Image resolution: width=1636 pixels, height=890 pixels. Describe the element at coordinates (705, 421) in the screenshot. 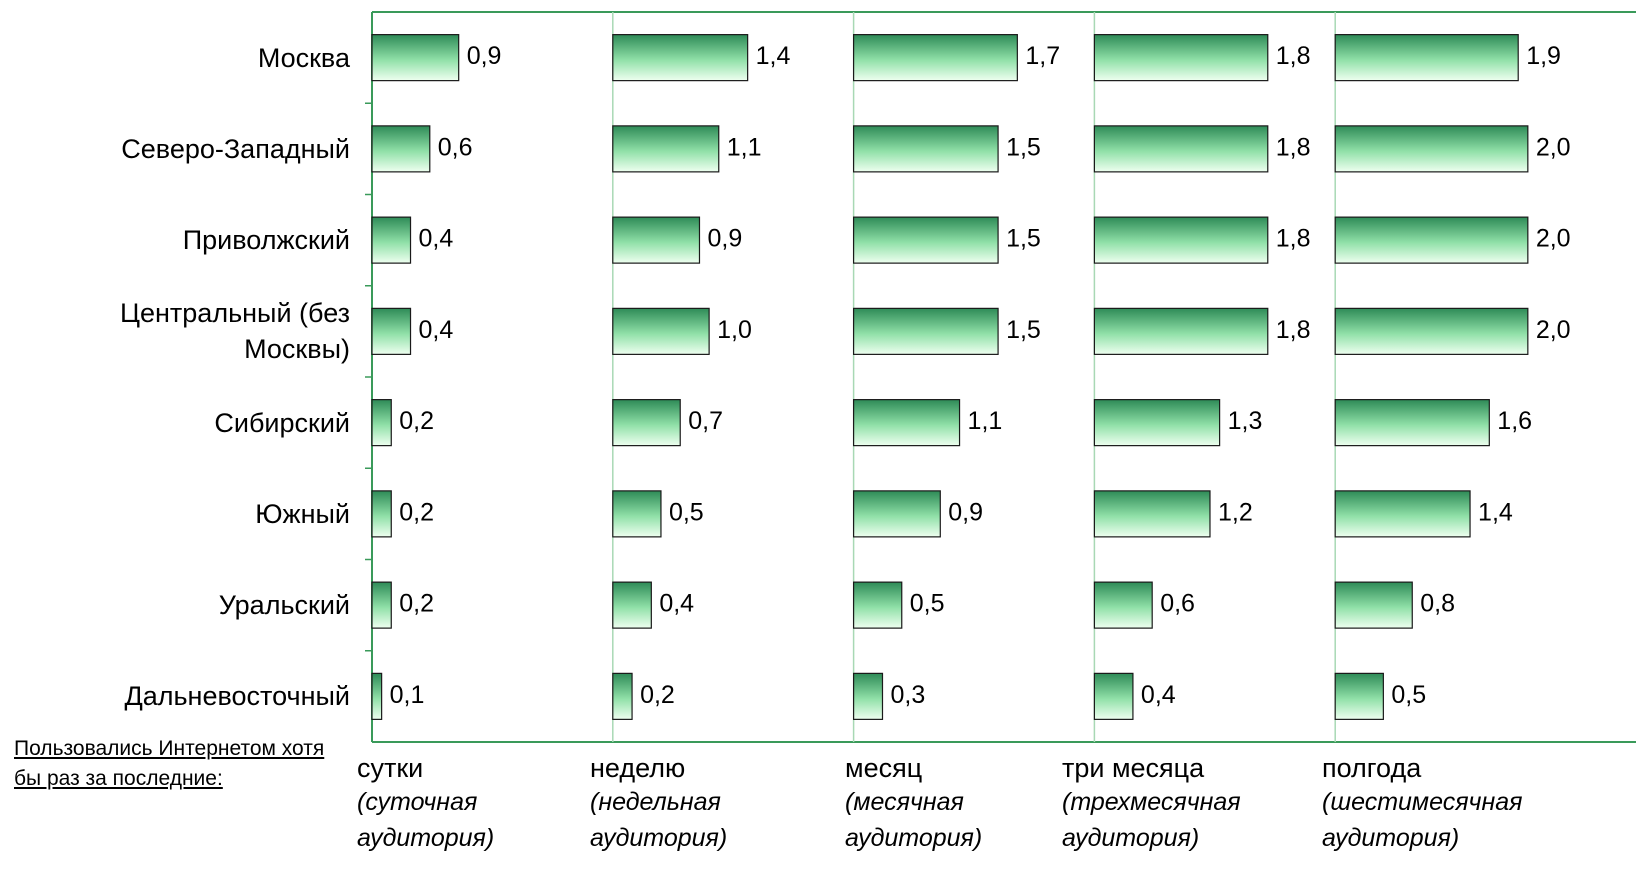

I see `value-label: 0,7` at that location.